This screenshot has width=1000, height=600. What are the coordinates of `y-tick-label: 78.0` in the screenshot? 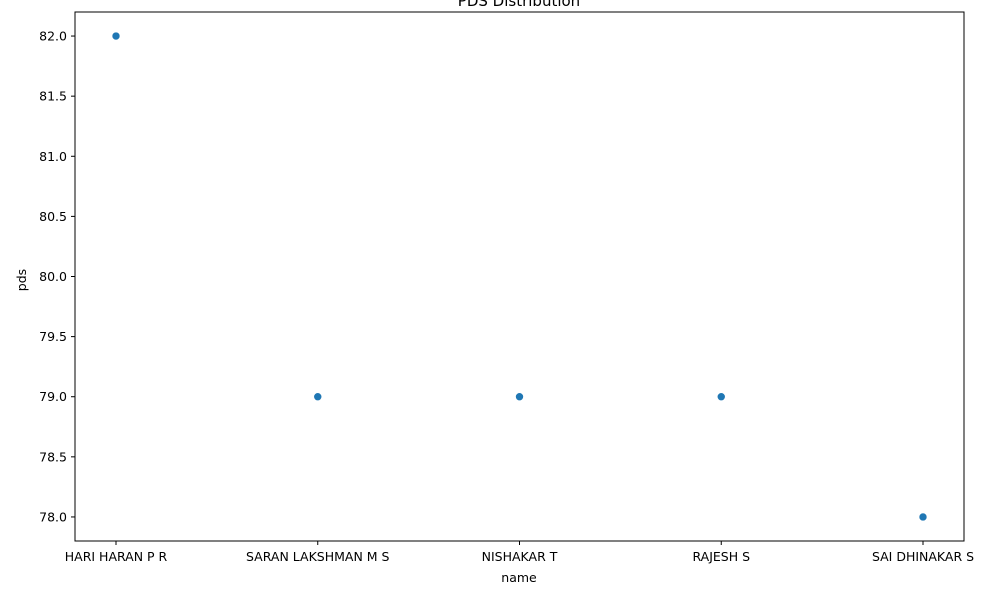 It's located at (53, 516).